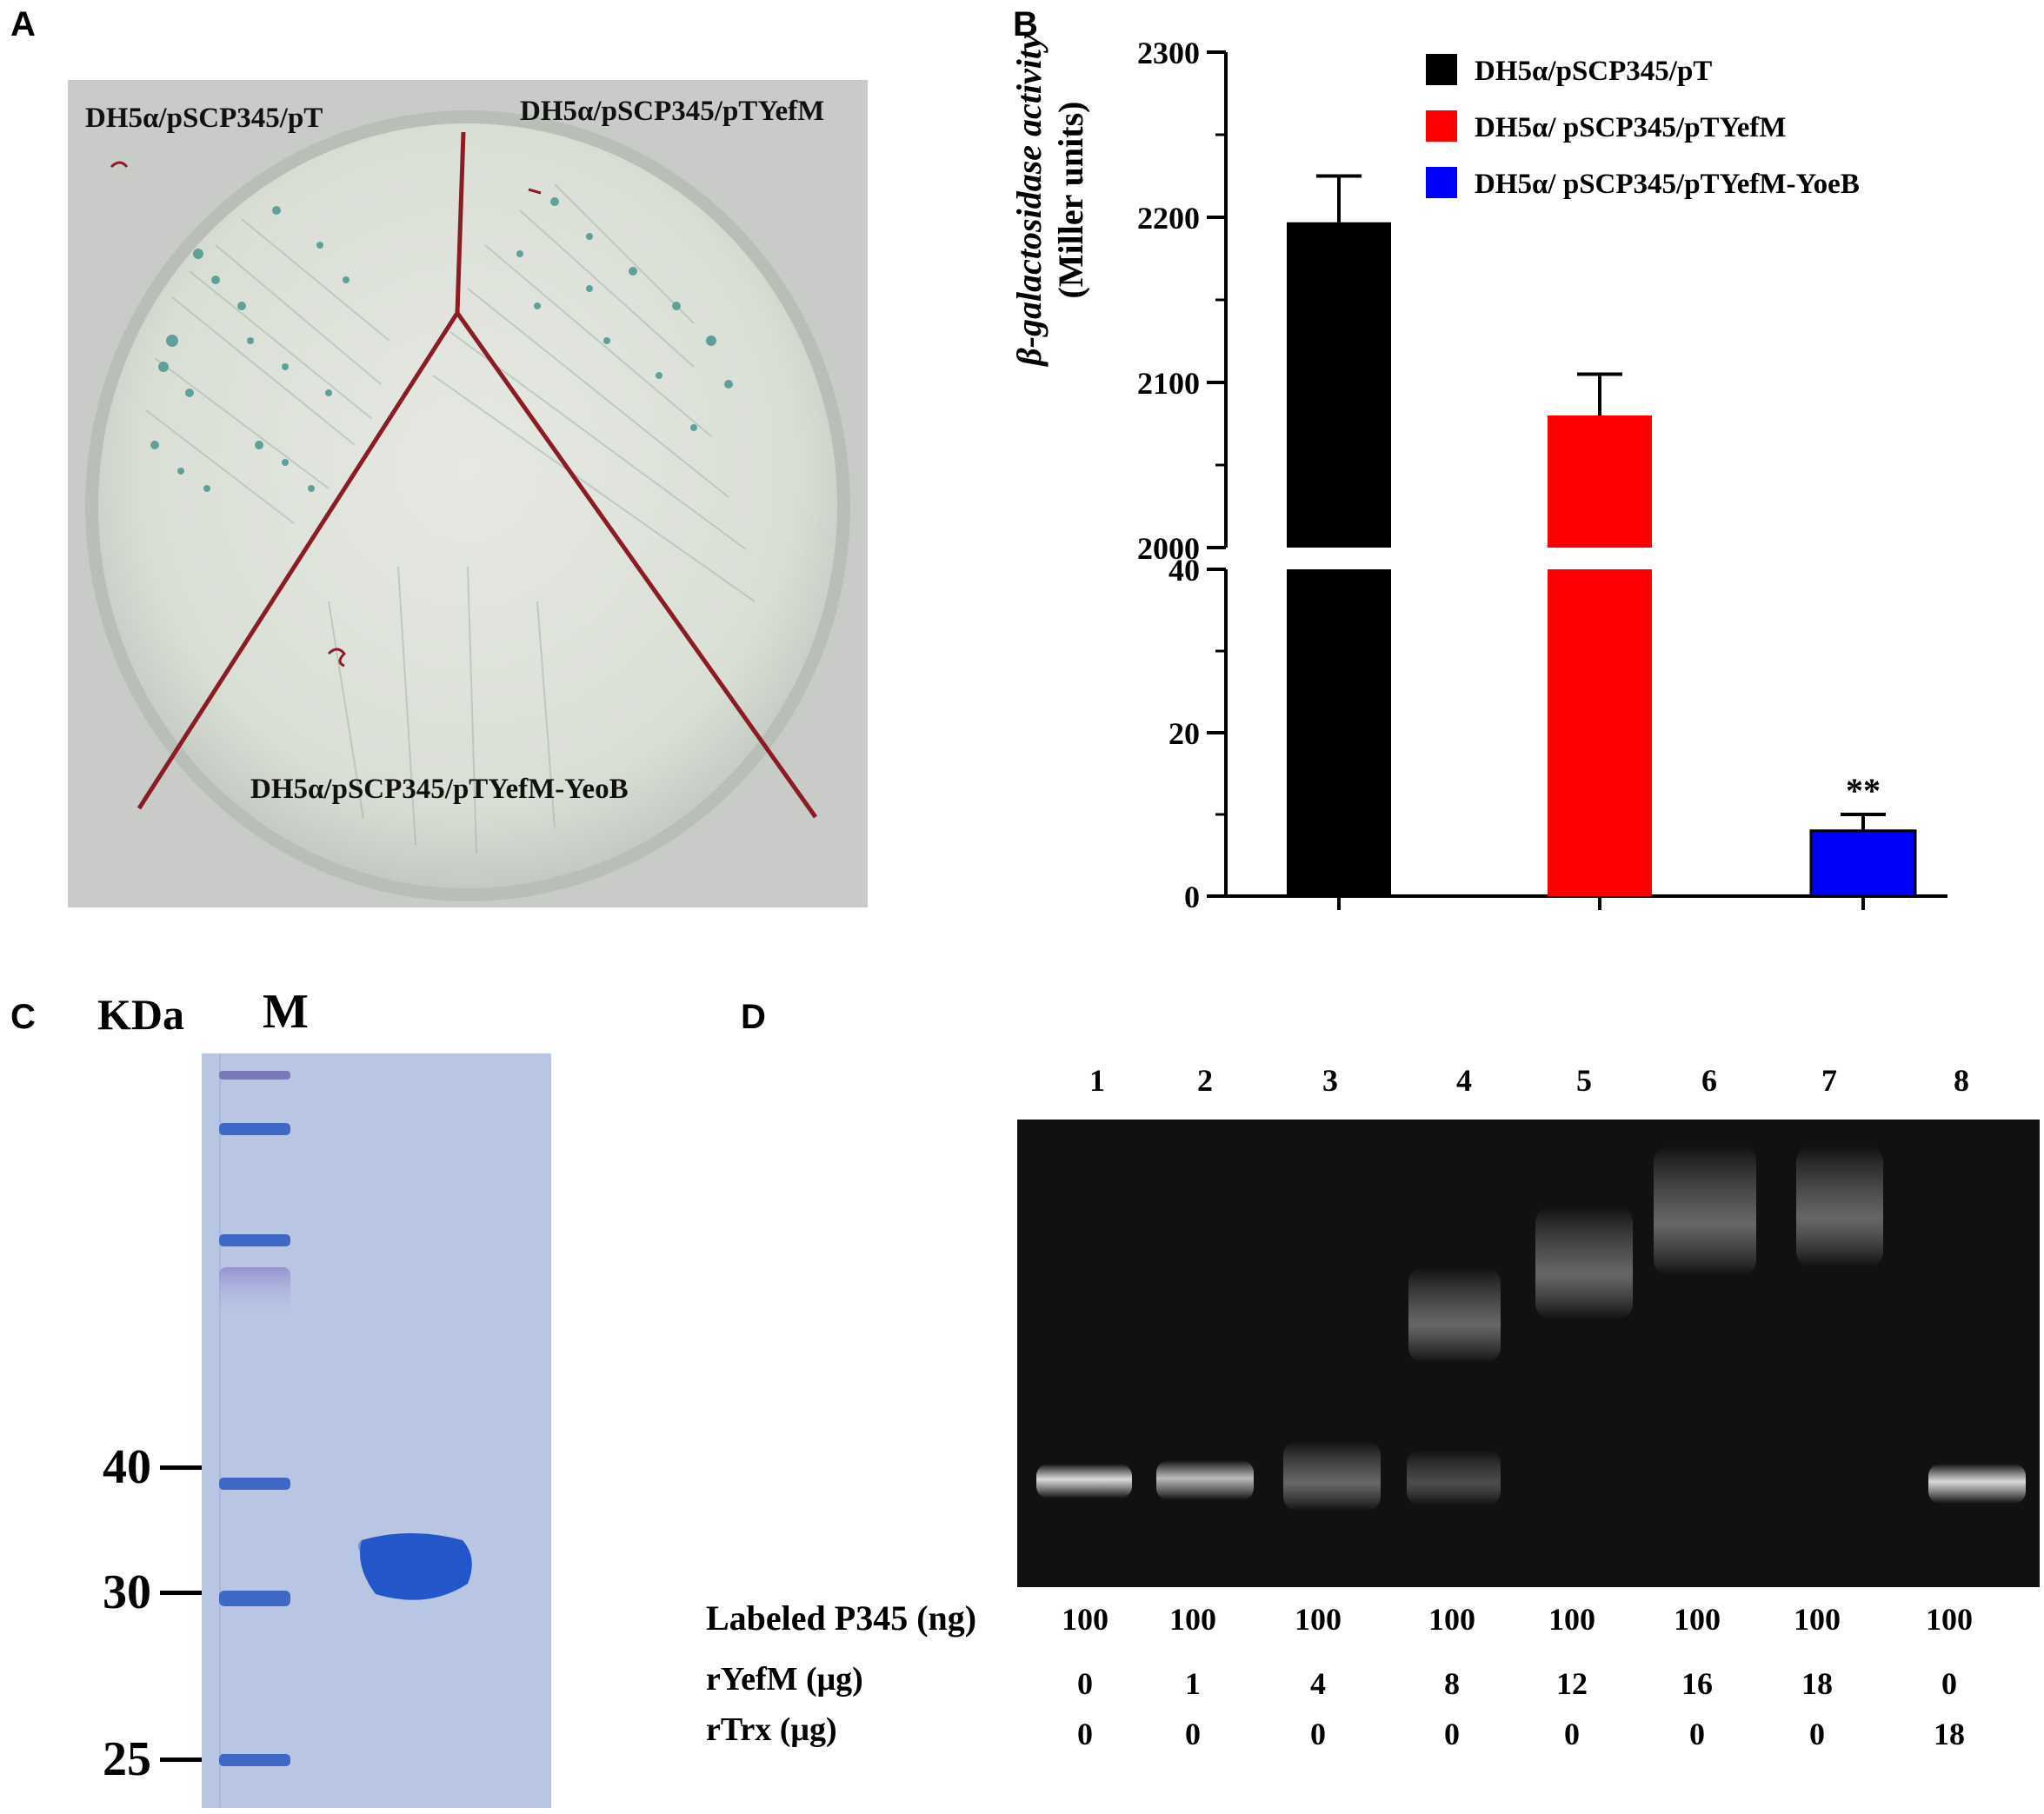 Image resolution: width=2044 pixels, height=1814 pixels. I want to click on streak-lines, so click(451, 519).